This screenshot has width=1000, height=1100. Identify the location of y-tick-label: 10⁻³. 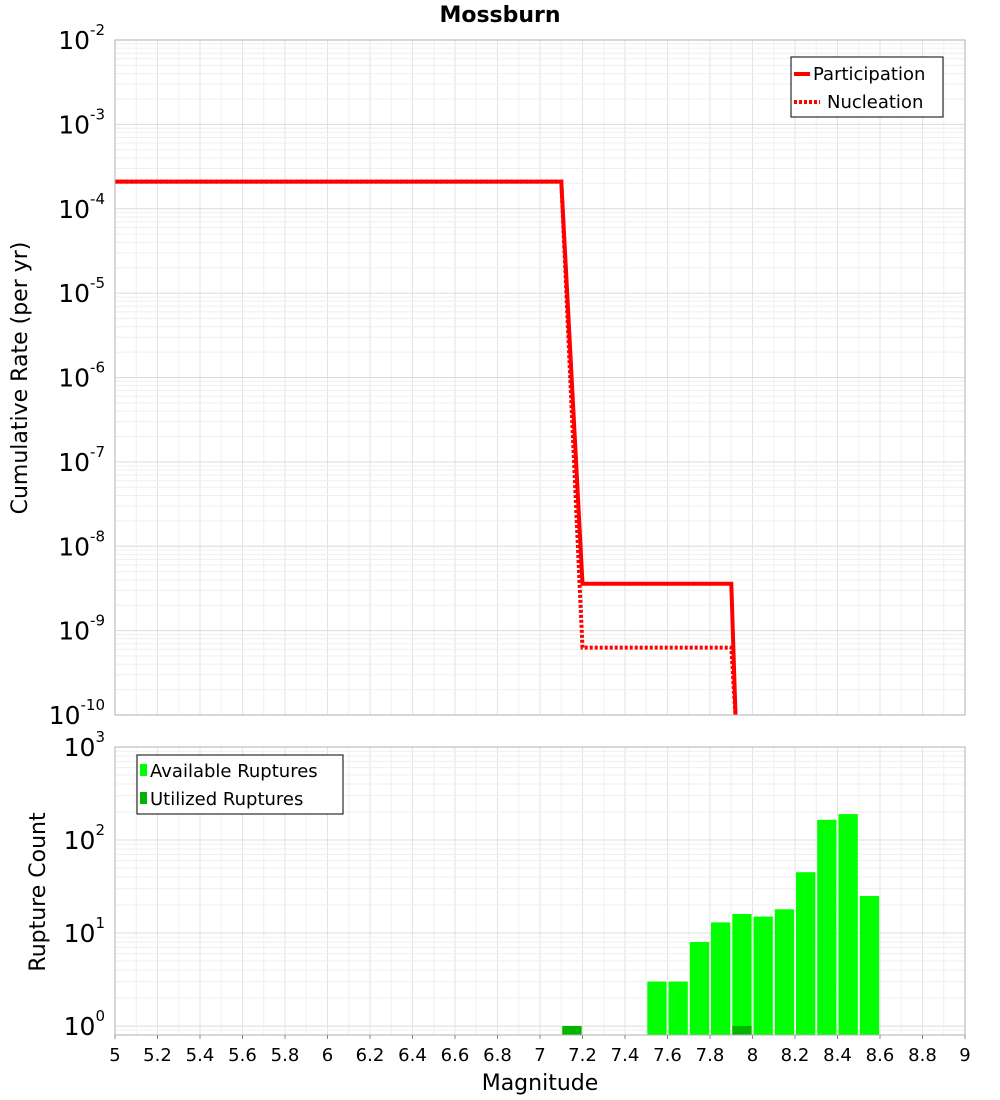
(81, 122).